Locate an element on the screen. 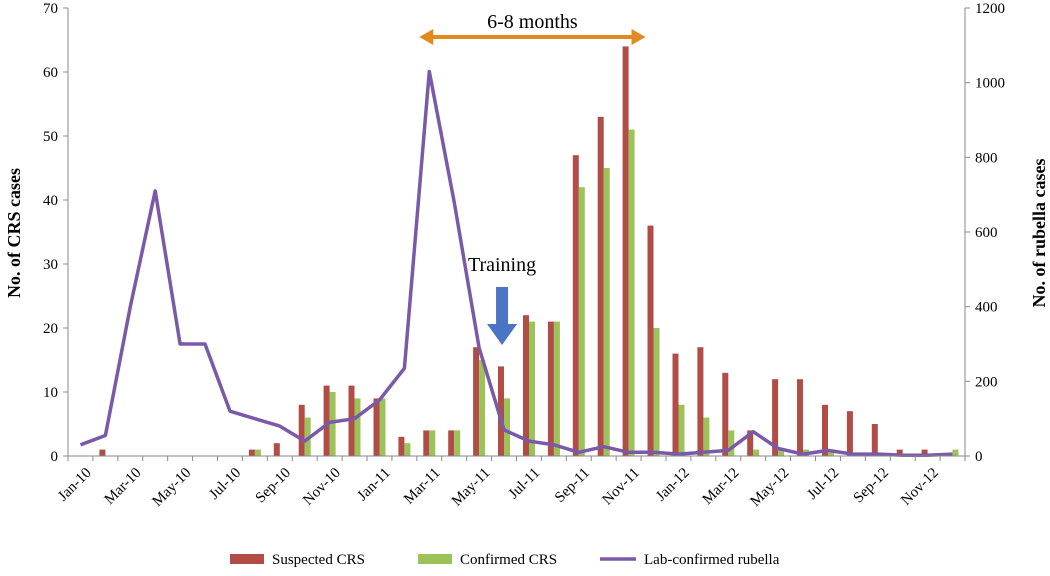 This screenshot has width=1050, height=576. x-tick-label-Jan-12: Jan-12 is located at coordinates (673, 485).